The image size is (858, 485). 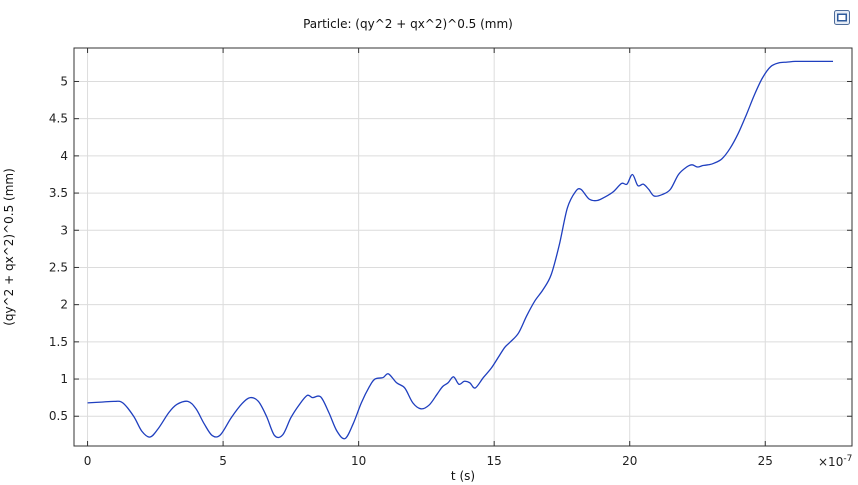 What do you see at coordinates (830, 462) in the screenshot?
I see `x-multiplier-base: ×10` at bounding box center [830, 462].